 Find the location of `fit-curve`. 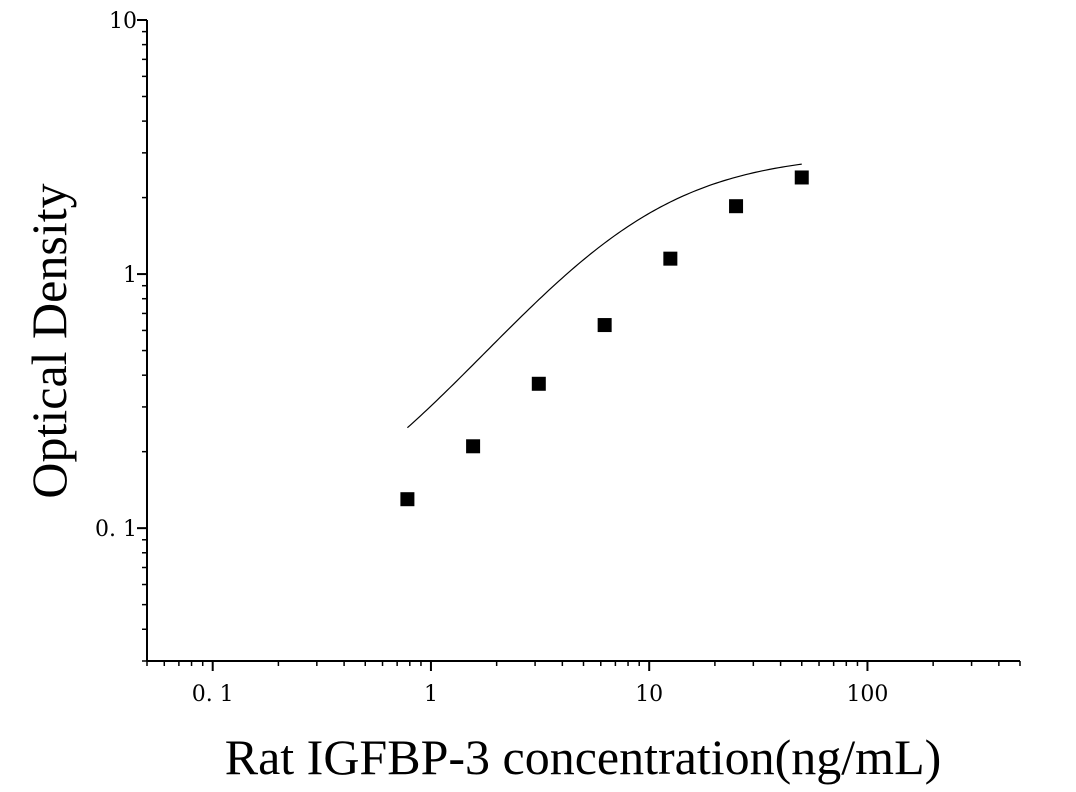

fit-curve is located at coordinates (604, 296).